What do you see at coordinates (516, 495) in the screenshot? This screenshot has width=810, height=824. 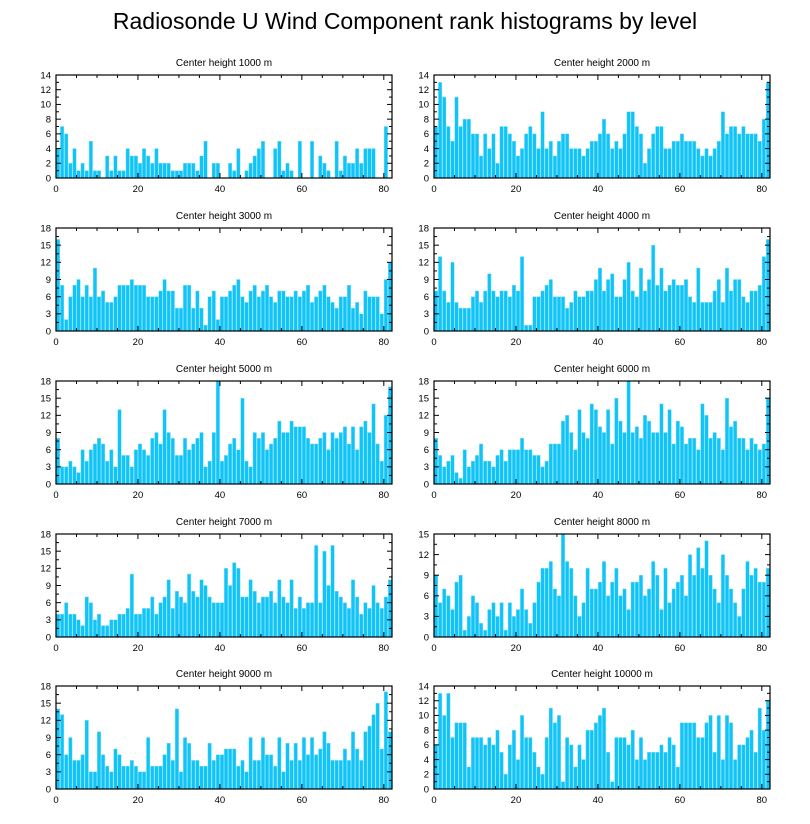 I see `x-tick-label: 20` at bounding box center [516, 495].